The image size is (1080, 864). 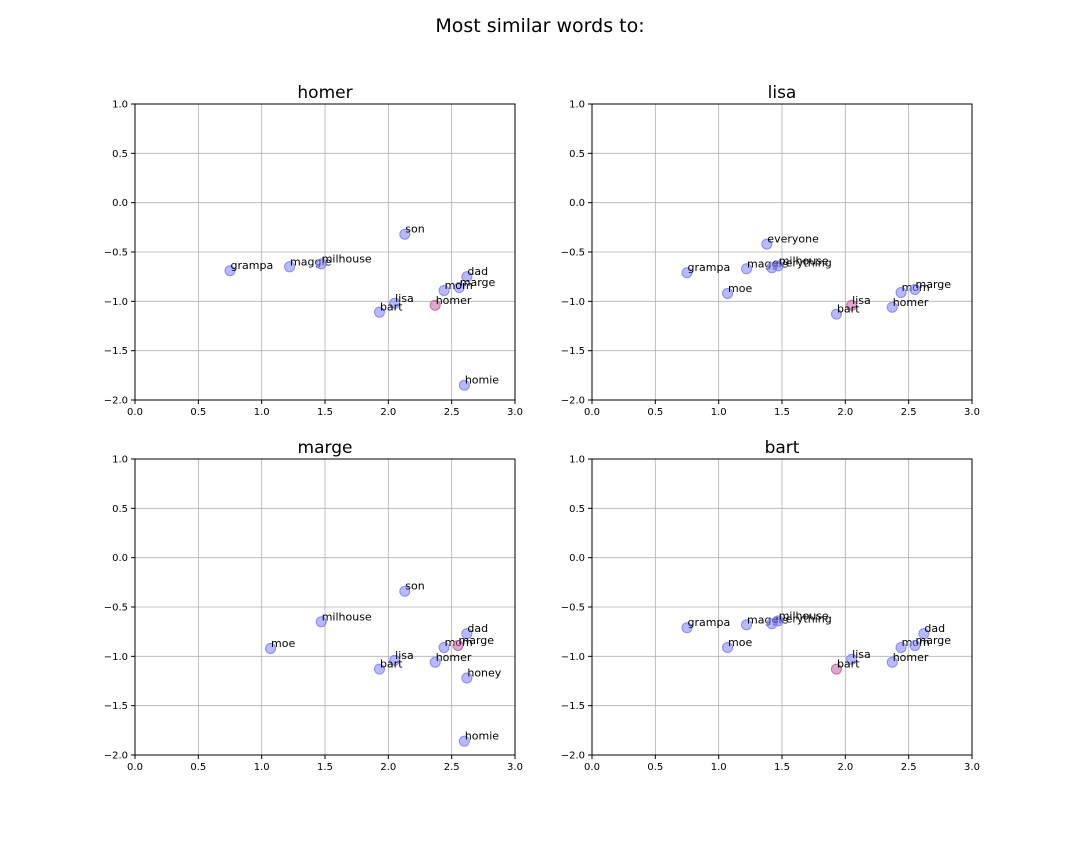 I want to click on subplot-title: marge, so click(x=325, y=448).